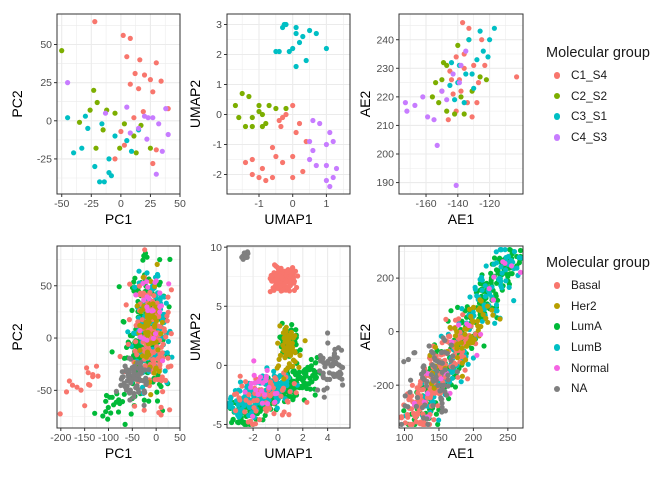  Describe the element at coordinates (151, 204) in the screenshot. I see `x-tick-label: 25` at that location.